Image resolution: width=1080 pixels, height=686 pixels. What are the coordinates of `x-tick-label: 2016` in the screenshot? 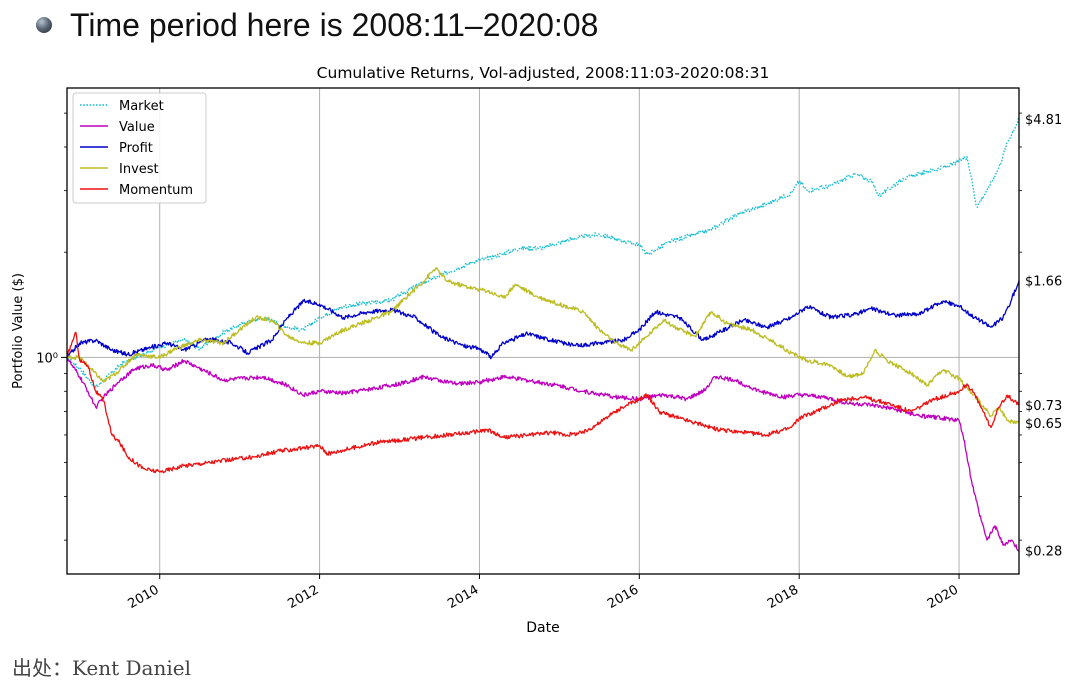 It's located at (623, 597).